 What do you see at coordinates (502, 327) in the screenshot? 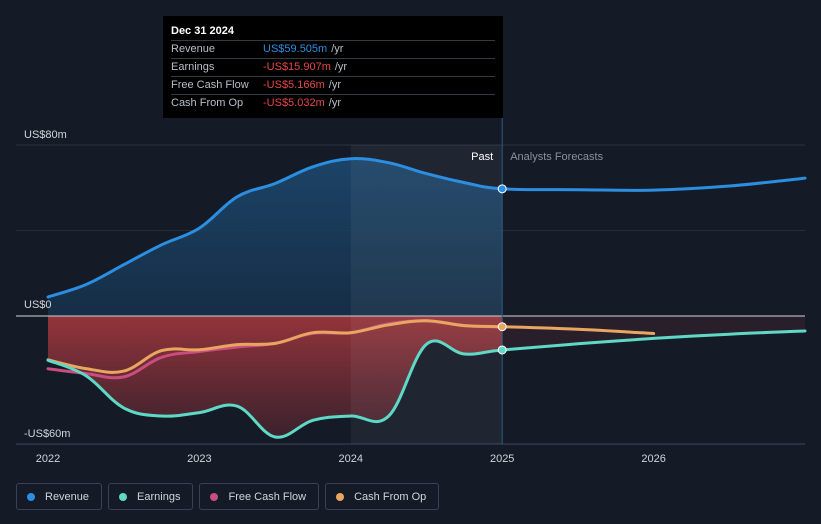
I see `cash-from-op-marker` at bounding box center [502, 327].